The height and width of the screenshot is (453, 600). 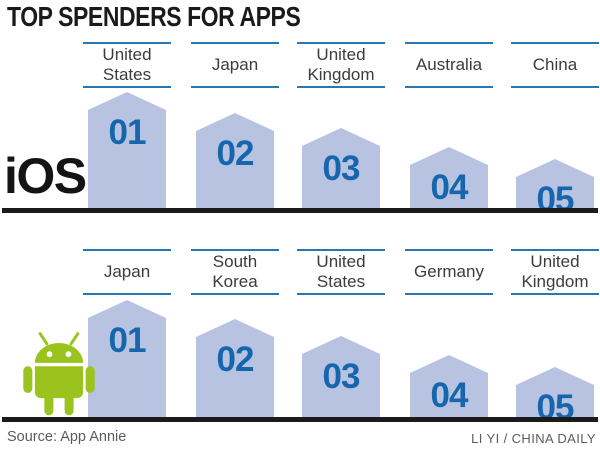 I want to click on chart-title: TOP SPENDERS FOR APPS, so click(x=154, y=16).